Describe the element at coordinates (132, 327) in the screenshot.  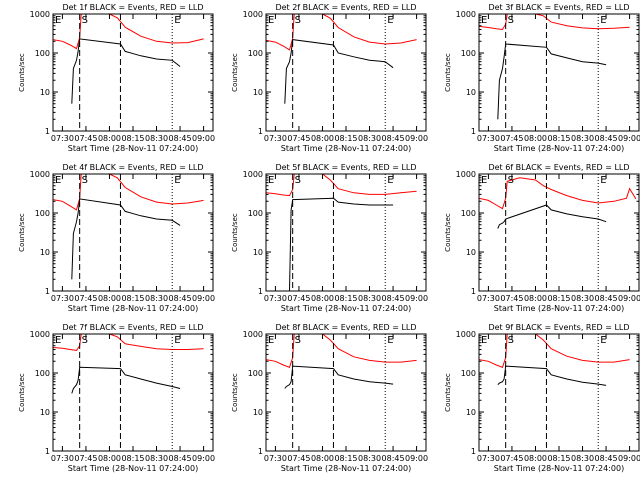
I see `panel-title: Det 7f BLACK = Events, RED = LLD` at that location.